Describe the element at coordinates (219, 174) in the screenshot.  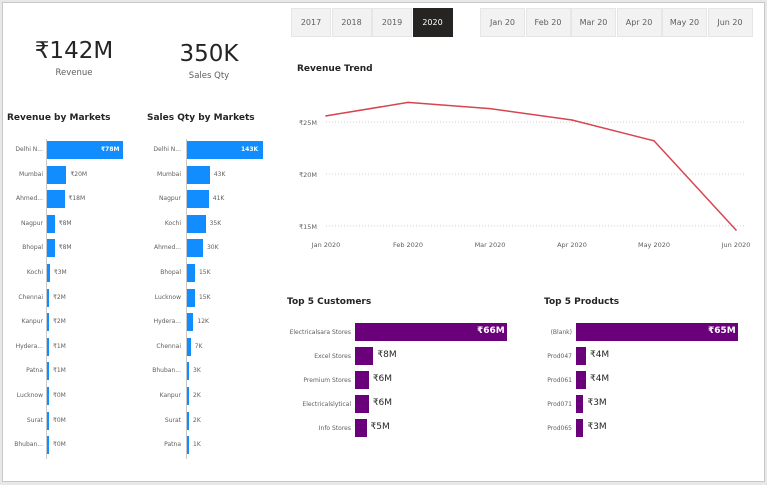
I see `sales-qty-markets-data-label: 43K` at that location.